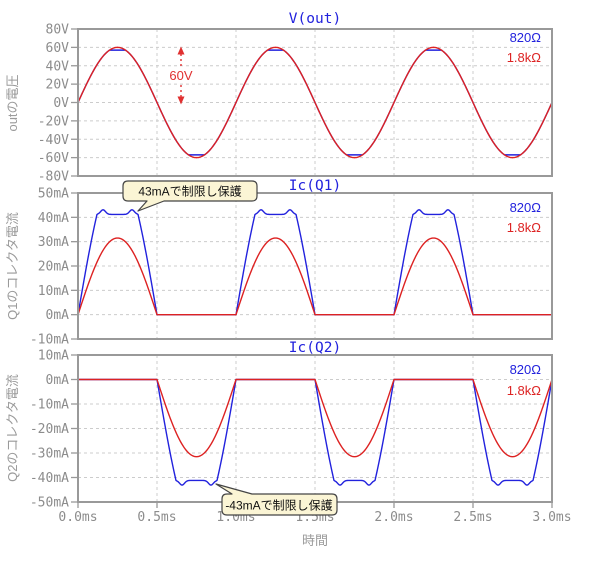 This screenshot has width=600, height=561. Describe the element at coordinates (526, 369) in the screenshot. I see `panel3-legend-820ohm: 820Ω` at that location.